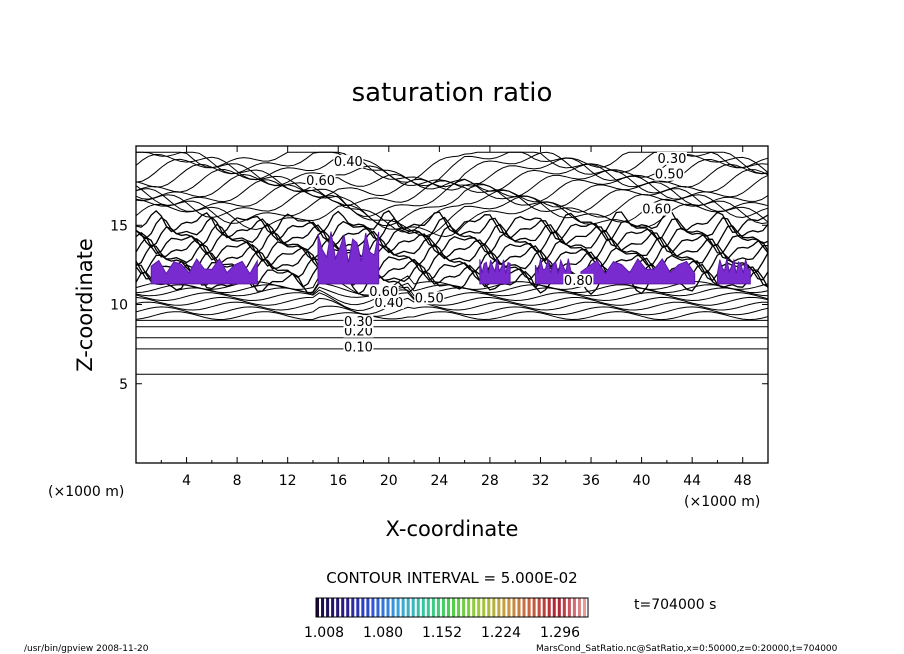  I want to click on x-tick-label: 8, so click(237, 481).